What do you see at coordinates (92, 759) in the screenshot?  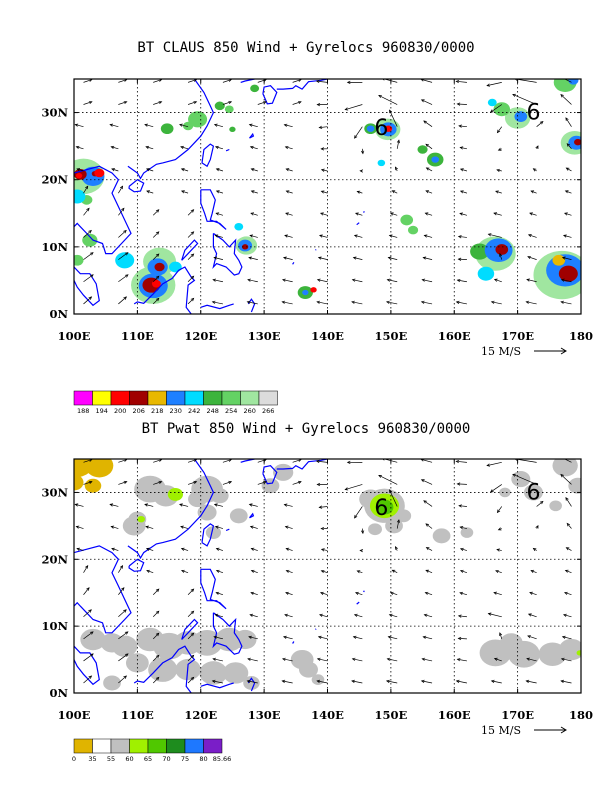 I see `colorbar-label: 35` at bounding box center [92, 759].